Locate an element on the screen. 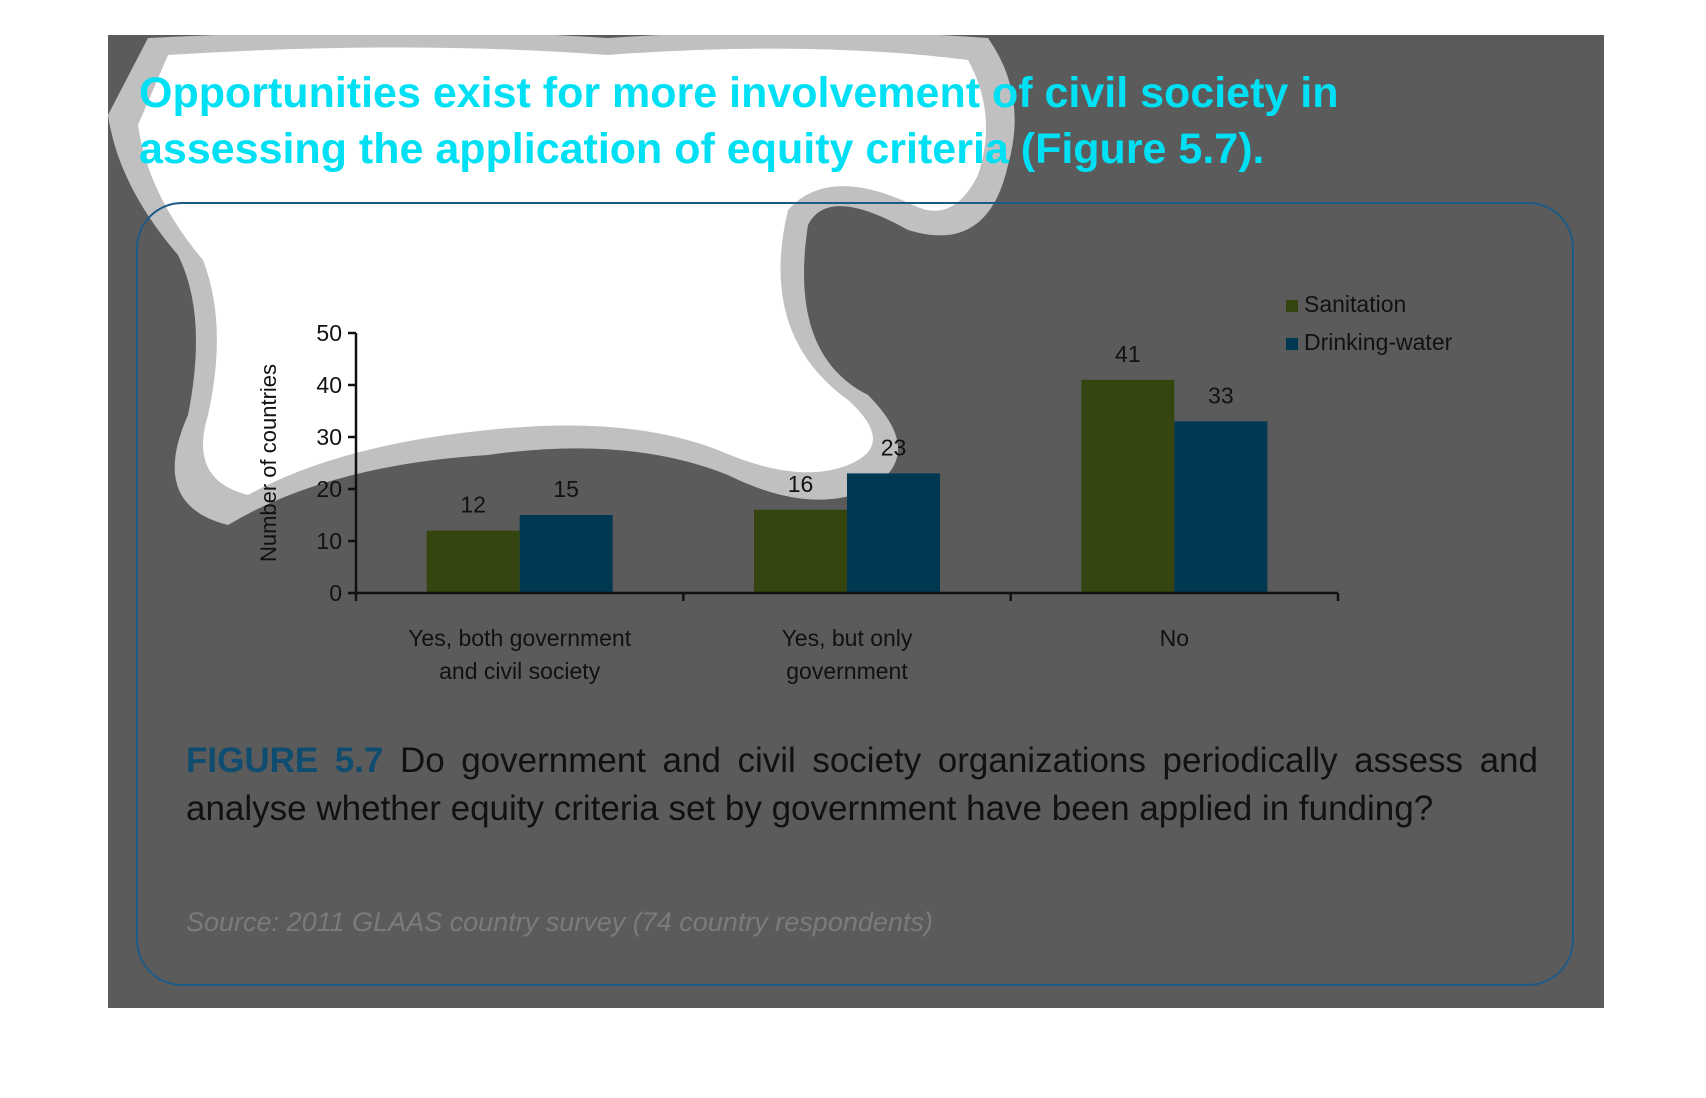  y-tick-label: 40 is located at coordinates (329, 385).